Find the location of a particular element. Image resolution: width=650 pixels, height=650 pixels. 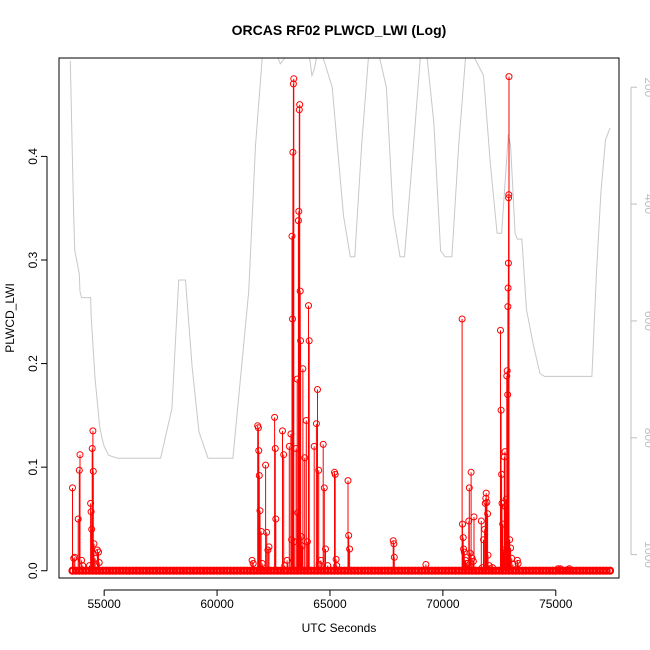

y-axis-label: PLWCD_LWI is located at coordinates (10, 318).